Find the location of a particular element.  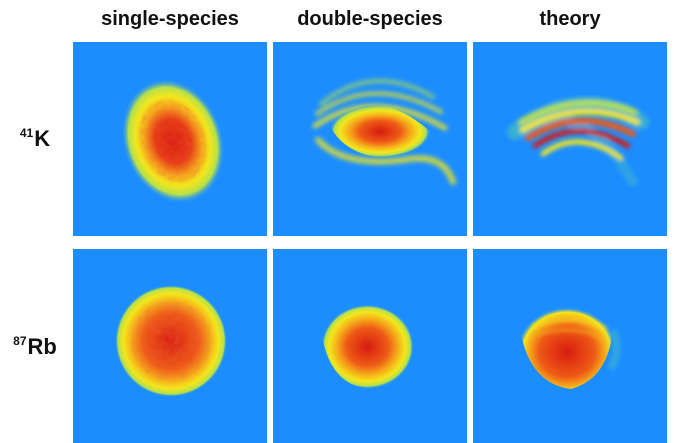

panel-rb-single-species is located at coordinates (170, 346).